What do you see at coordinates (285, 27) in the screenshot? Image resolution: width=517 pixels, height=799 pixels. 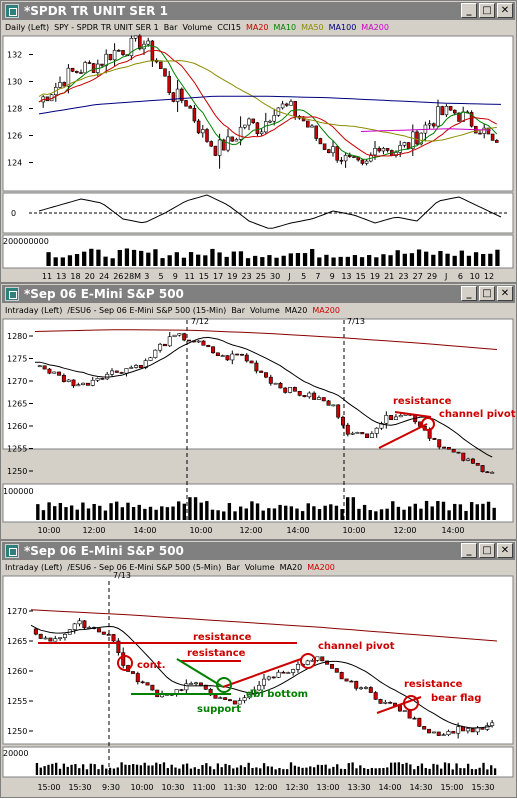 I see `legend-item: MA10` at bounding box center [285, 27].